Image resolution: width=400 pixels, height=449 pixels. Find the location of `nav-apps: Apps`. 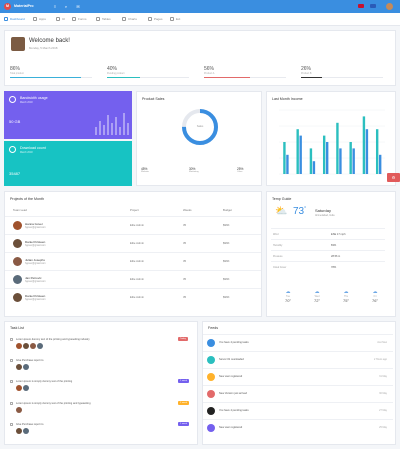

nav-apps: Apps is located at coordinates (39, 19).